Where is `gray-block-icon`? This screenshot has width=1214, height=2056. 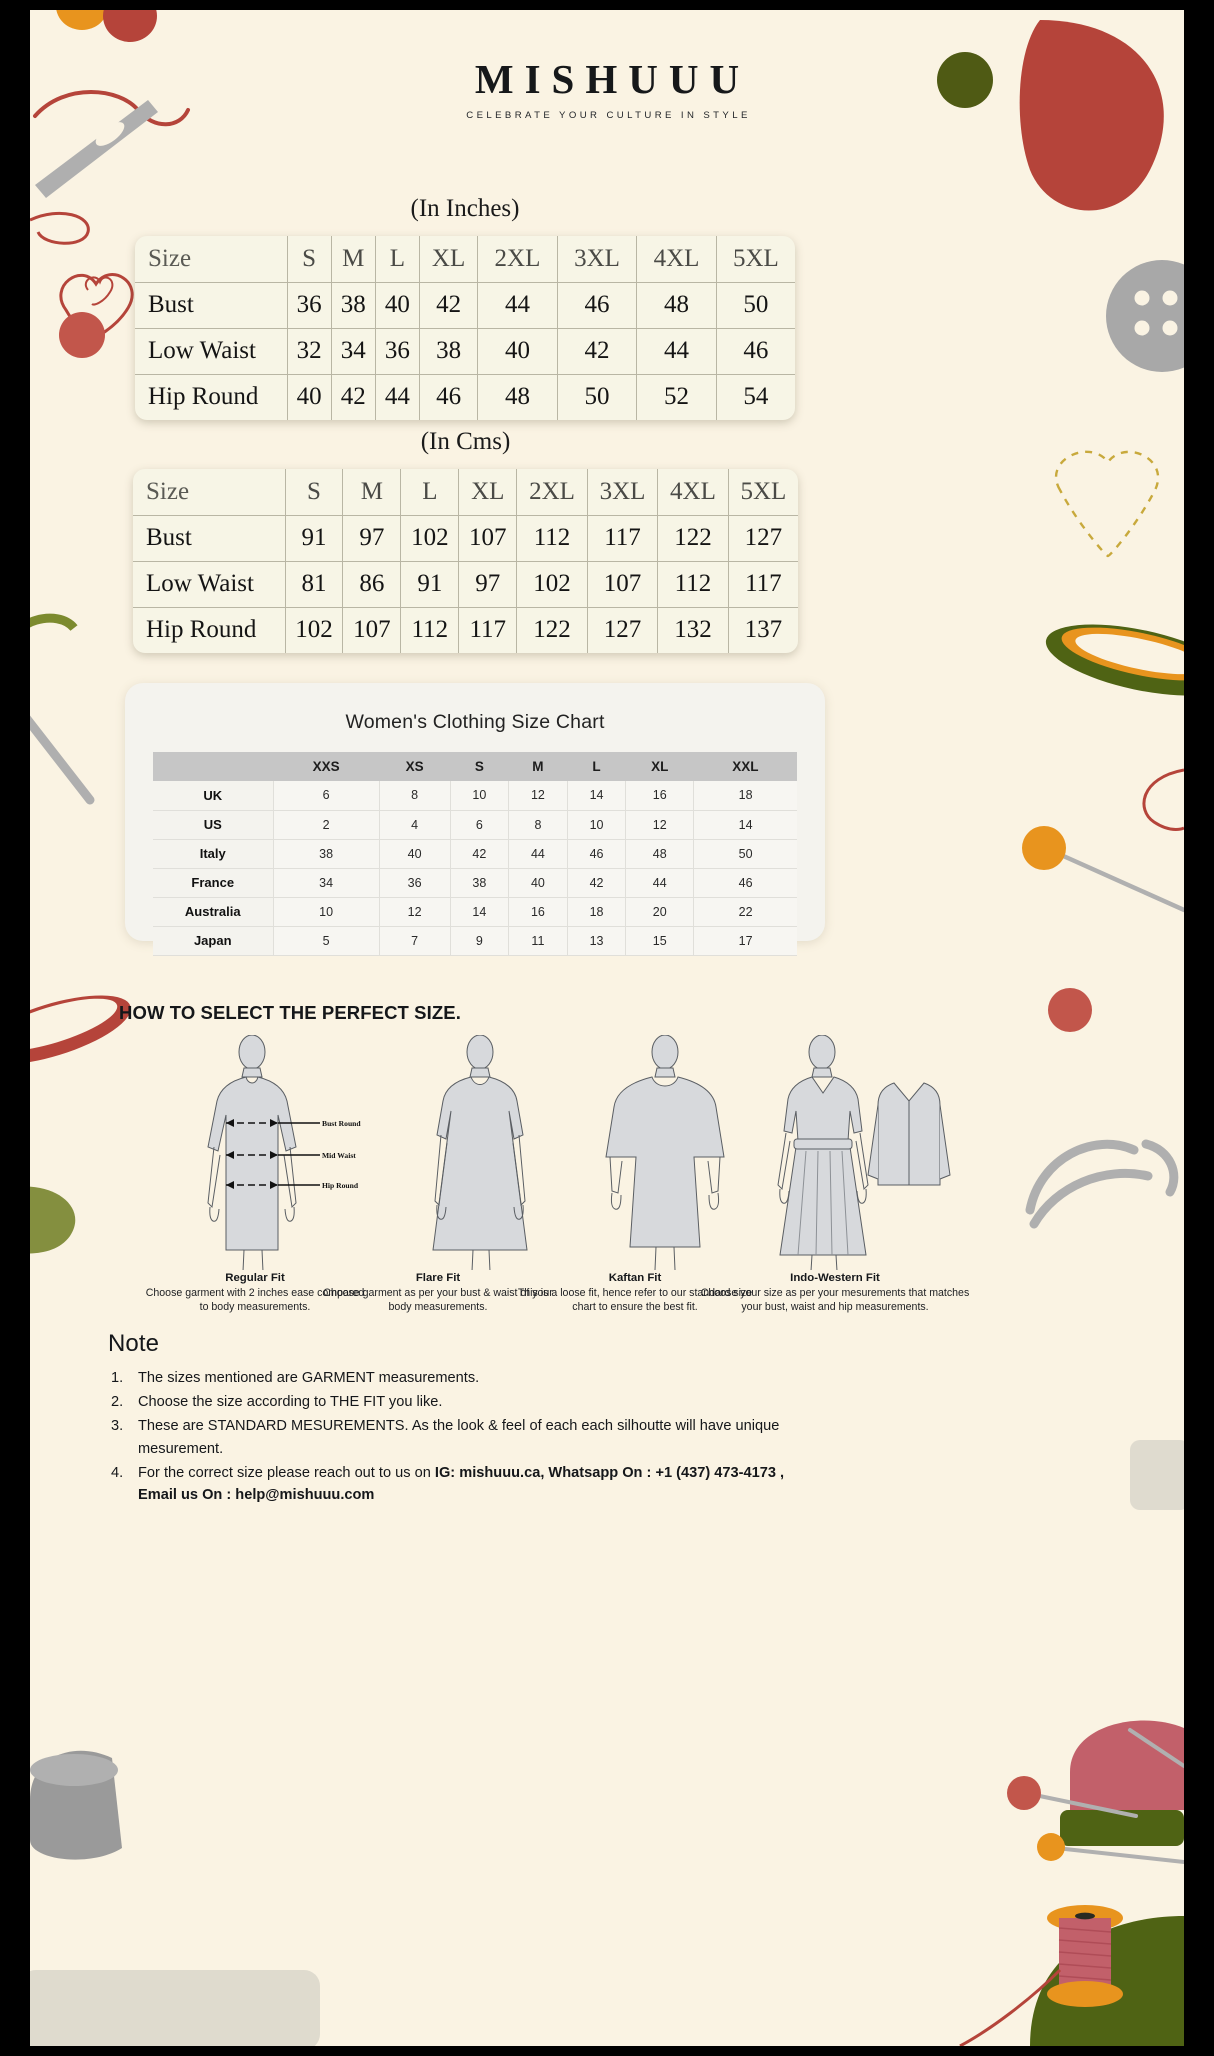
gray-block-icon is located at coordinates (1157, 1475).